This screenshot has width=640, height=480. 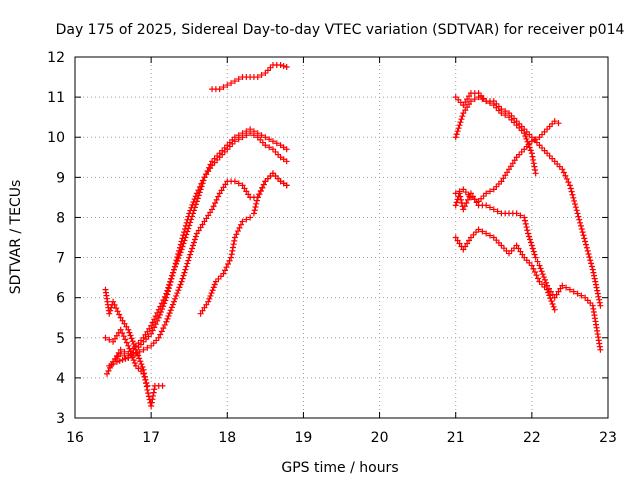 I want to click on y-tick-label: 6, so click(x=60, y=299).